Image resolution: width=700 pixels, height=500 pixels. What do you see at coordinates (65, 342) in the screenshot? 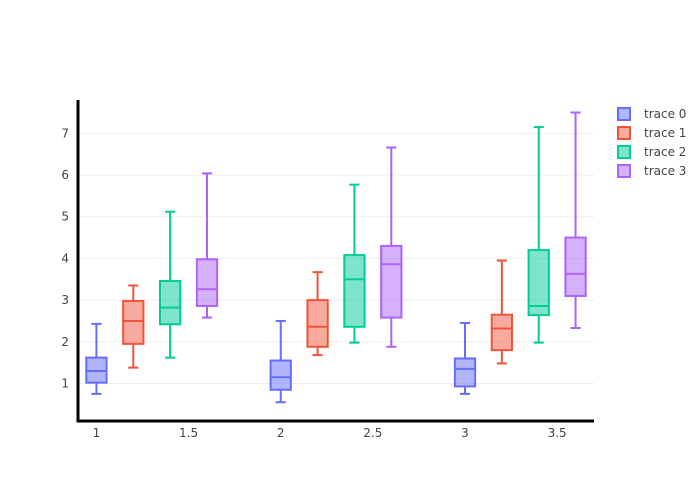
I see `y-tick-label: 2` at bounding box center [65, 342].